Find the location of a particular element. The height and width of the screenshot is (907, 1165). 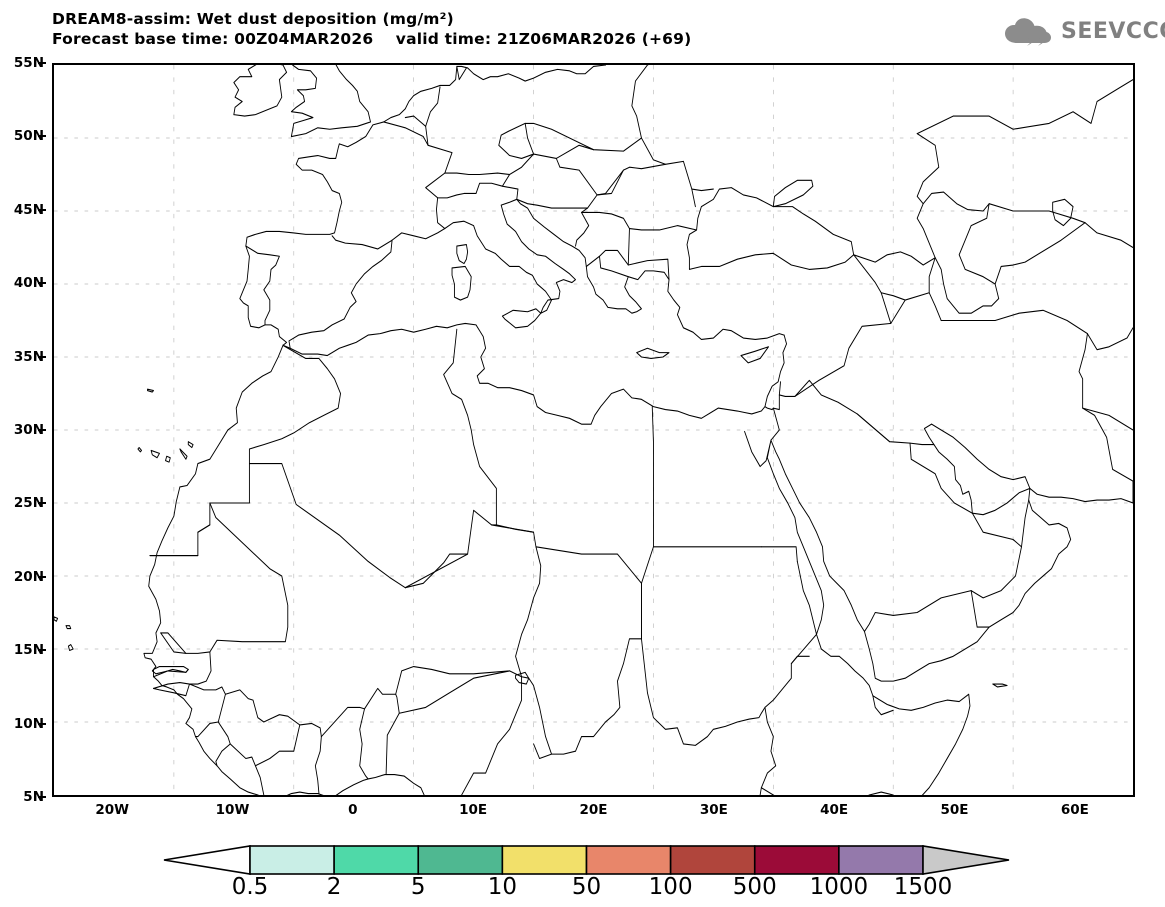

colorbar-tick-label: 1000 is located at coordinates (839, 887).